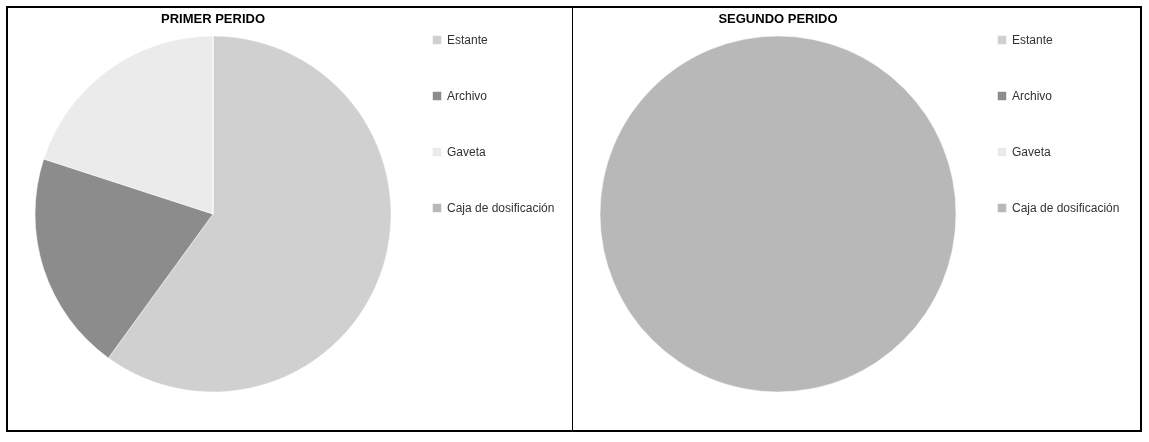  I want to click on chart-title: PRIMER PERIDO, so click(213, 18).